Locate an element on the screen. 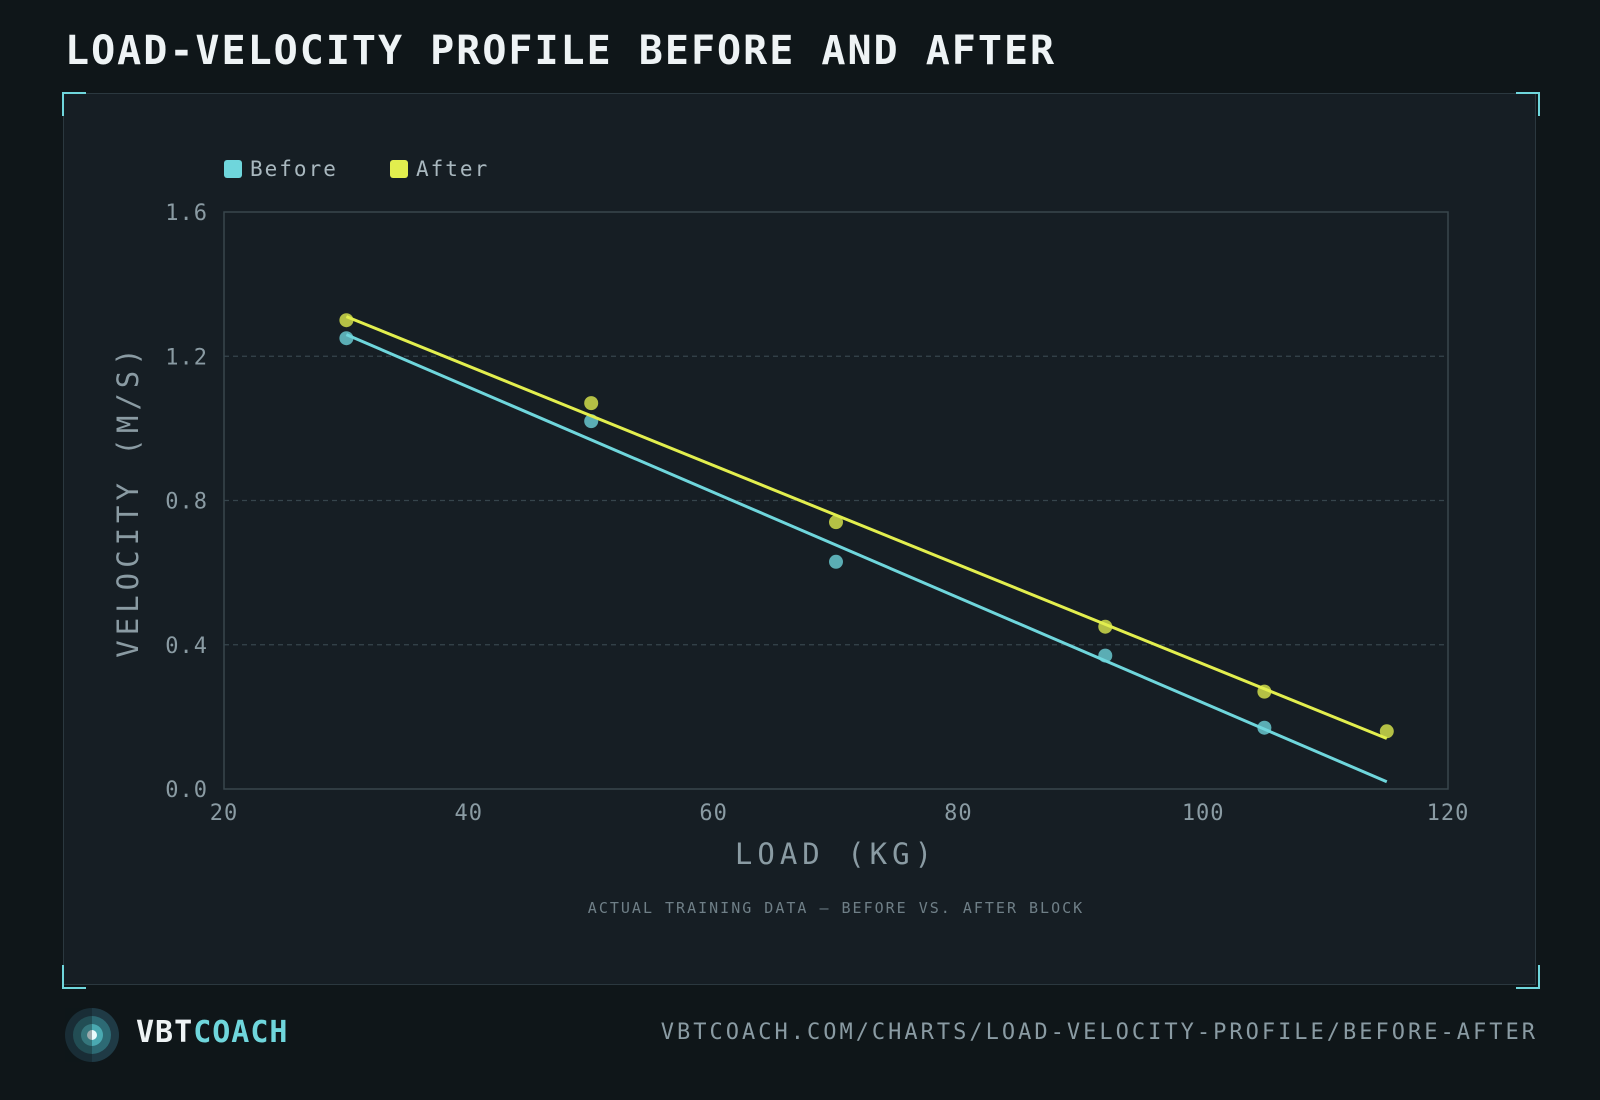 The width and height of the screenshot is (1600, 1100). brand-part-1: VBT is located at coordinates (165, 1032).